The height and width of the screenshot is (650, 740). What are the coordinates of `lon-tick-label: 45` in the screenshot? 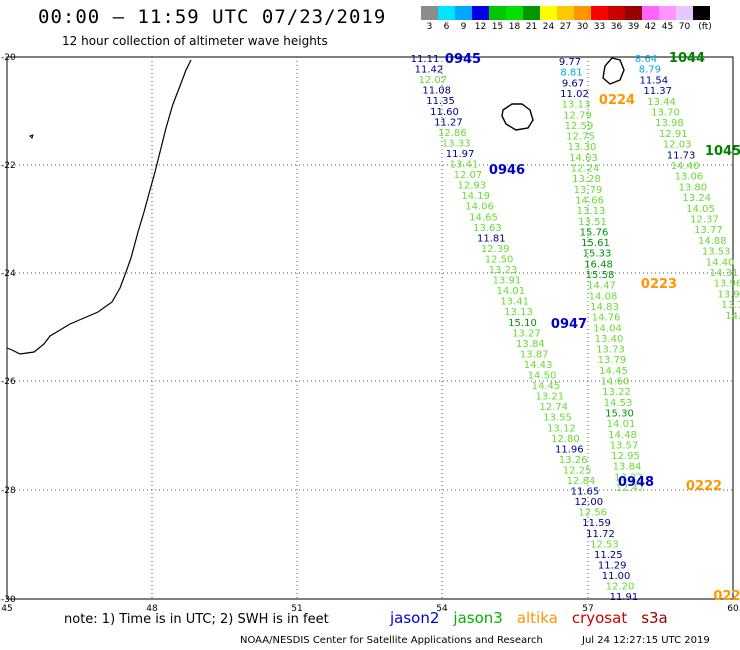 It's located at (6, 609).